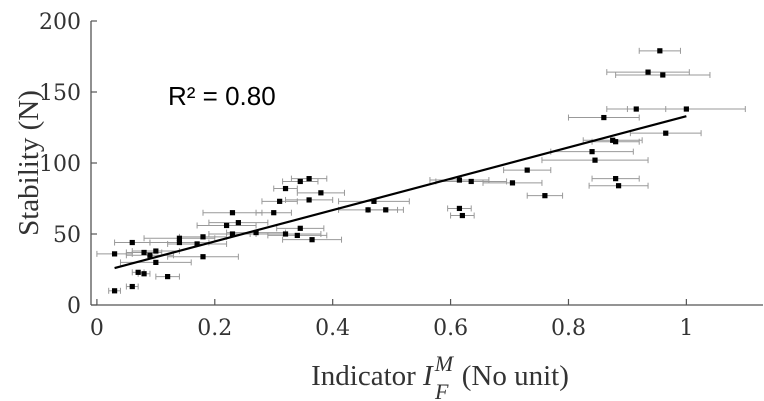  What do you see at coordinates (444, 363) in the screenshot?
I see `x-axis-label-superscript: M` at bounding box center [444, 363].